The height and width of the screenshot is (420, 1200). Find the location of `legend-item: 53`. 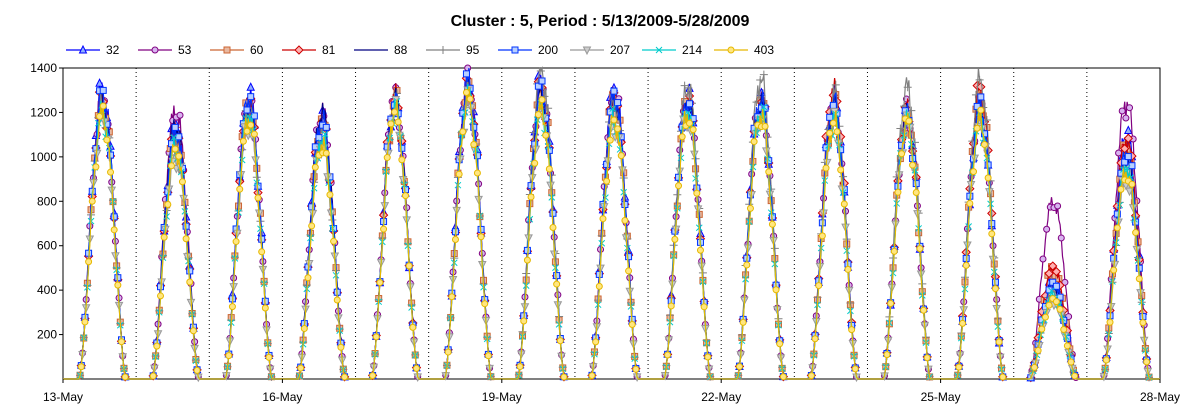

legend-item: 53 is located at coordinates (165, 50).